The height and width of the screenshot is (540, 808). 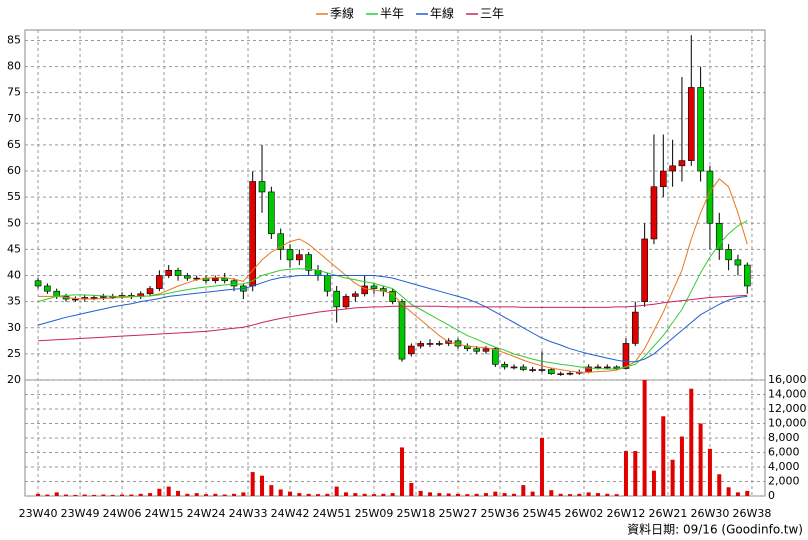 I want to click on y-tick-label: 40, so click(x=14, y=275).